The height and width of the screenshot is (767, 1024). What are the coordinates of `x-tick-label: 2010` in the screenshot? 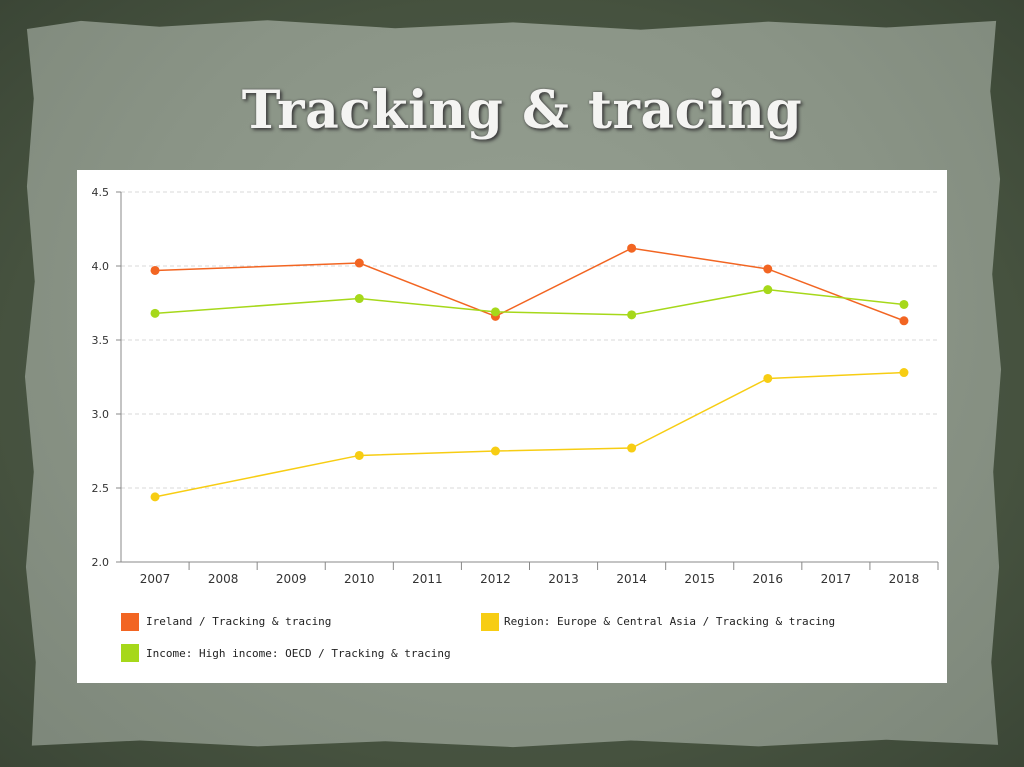 It's located at (359, 579).